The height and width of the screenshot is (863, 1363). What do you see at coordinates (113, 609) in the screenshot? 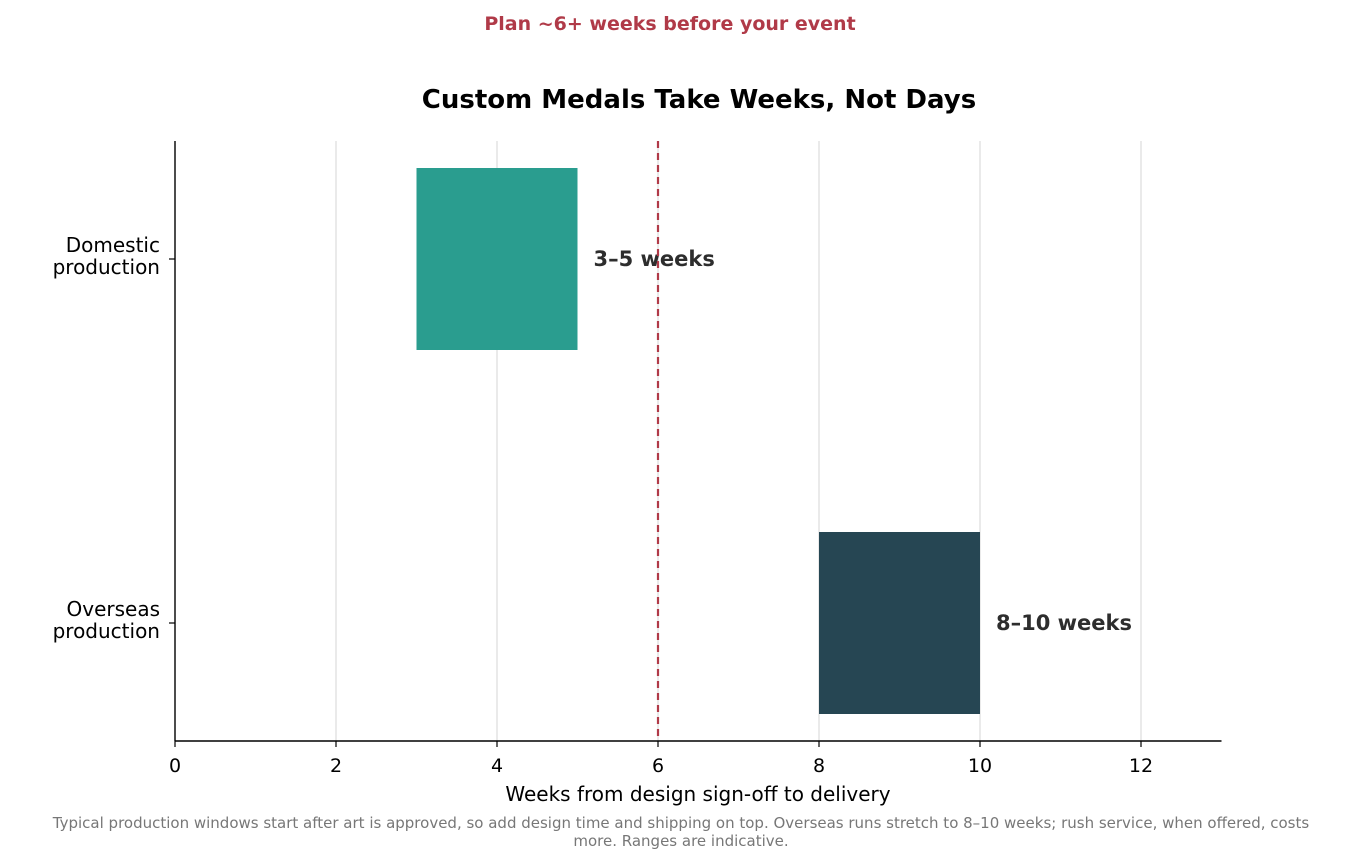
I see `y-category-label-1-0: Overseas` at bounding box center [113, 609].